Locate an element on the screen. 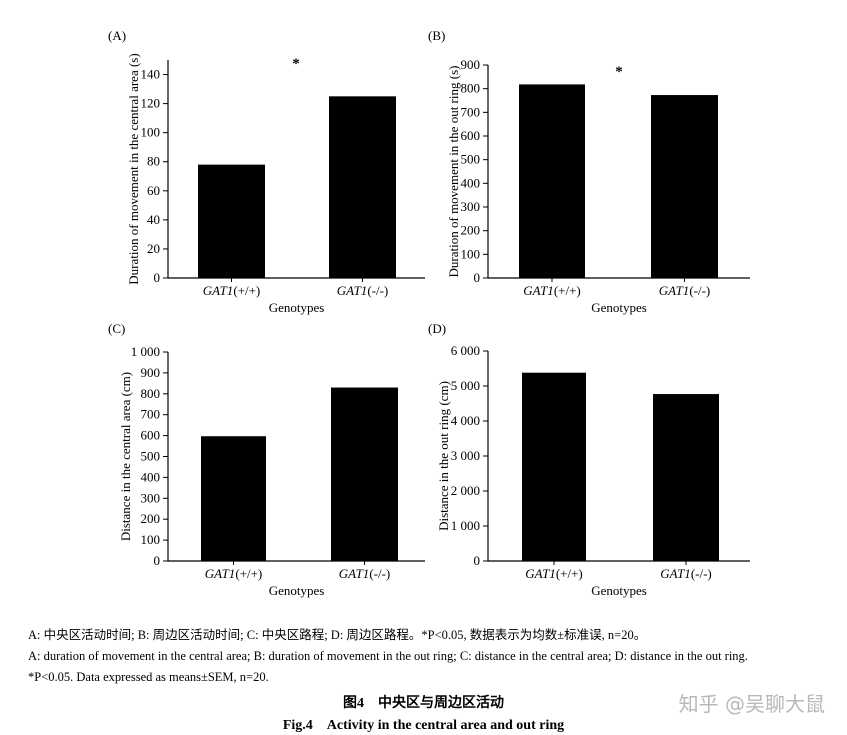 The image size is (847, 735). panel-b-ytick-label: 400 is located at coordinates (471, 182).